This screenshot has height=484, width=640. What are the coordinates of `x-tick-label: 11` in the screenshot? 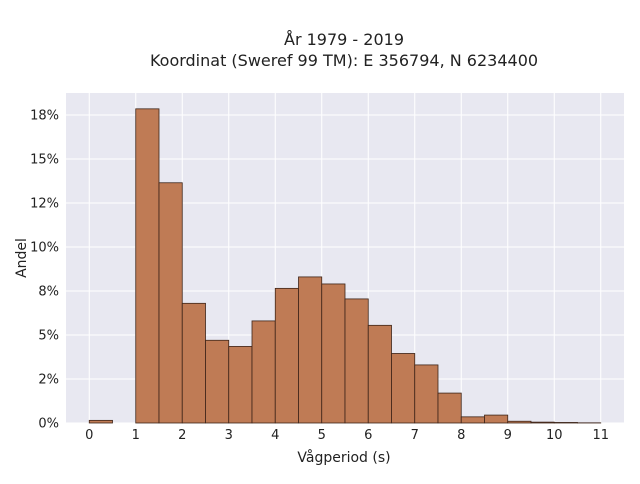 It's located at (600, 435).